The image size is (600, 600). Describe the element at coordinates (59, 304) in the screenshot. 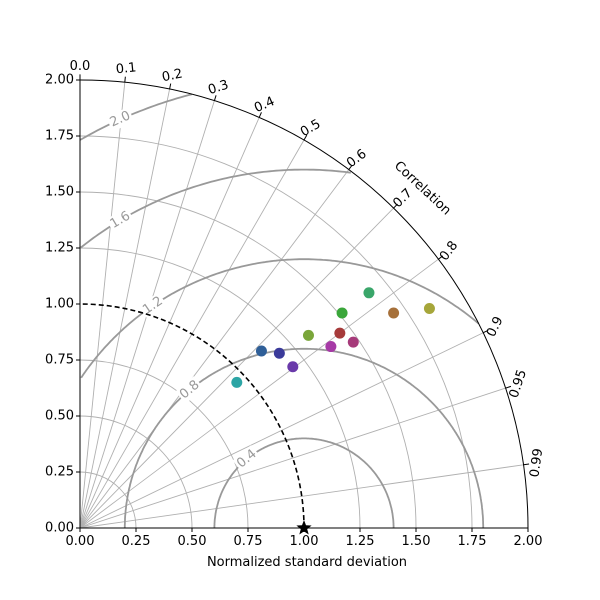

I see `y-tick-label: 1.00` at that location.